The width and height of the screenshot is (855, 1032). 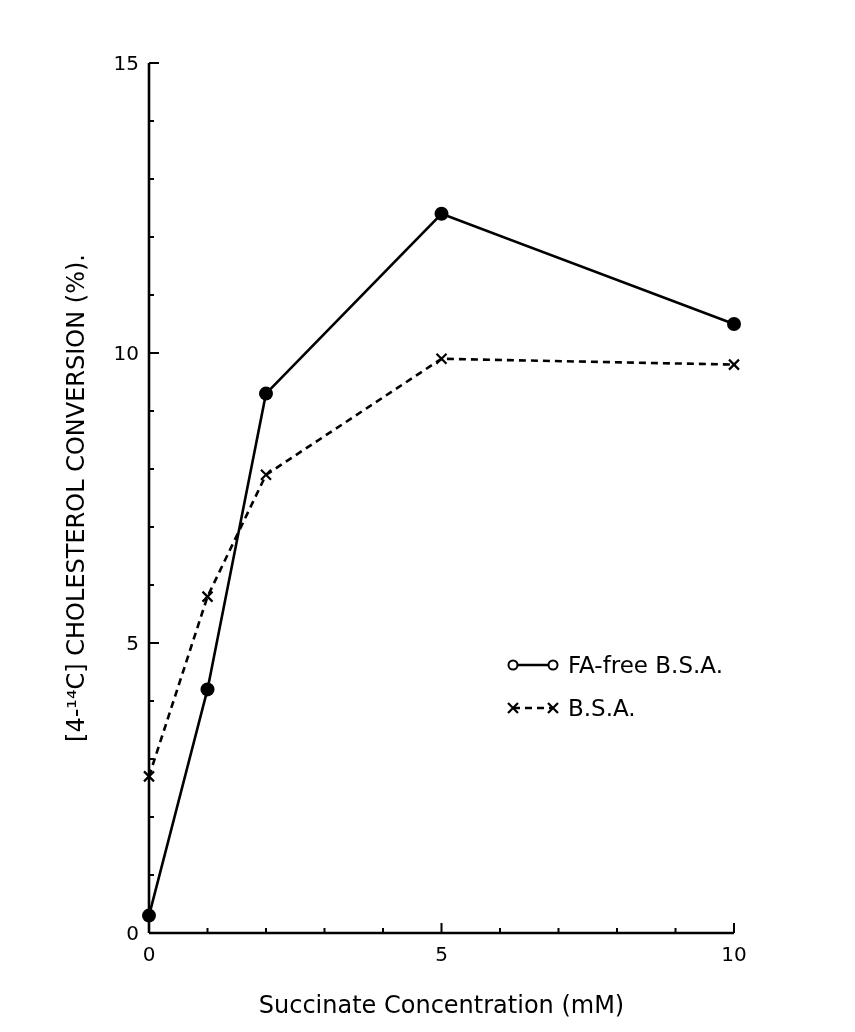 I want to click on legend-label: B.S.A., so click(x=602, y=708).